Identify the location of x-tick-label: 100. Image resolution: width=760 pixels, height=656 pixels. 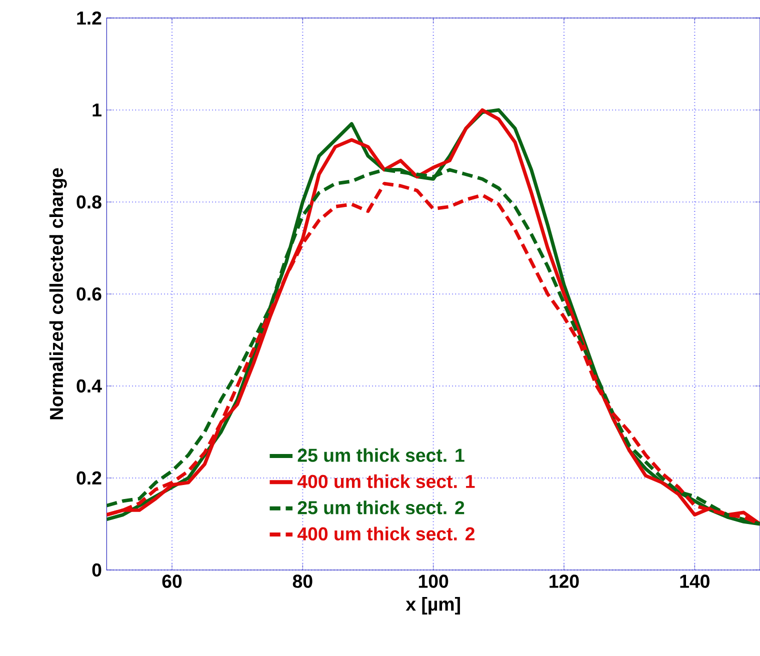
(433, 581).